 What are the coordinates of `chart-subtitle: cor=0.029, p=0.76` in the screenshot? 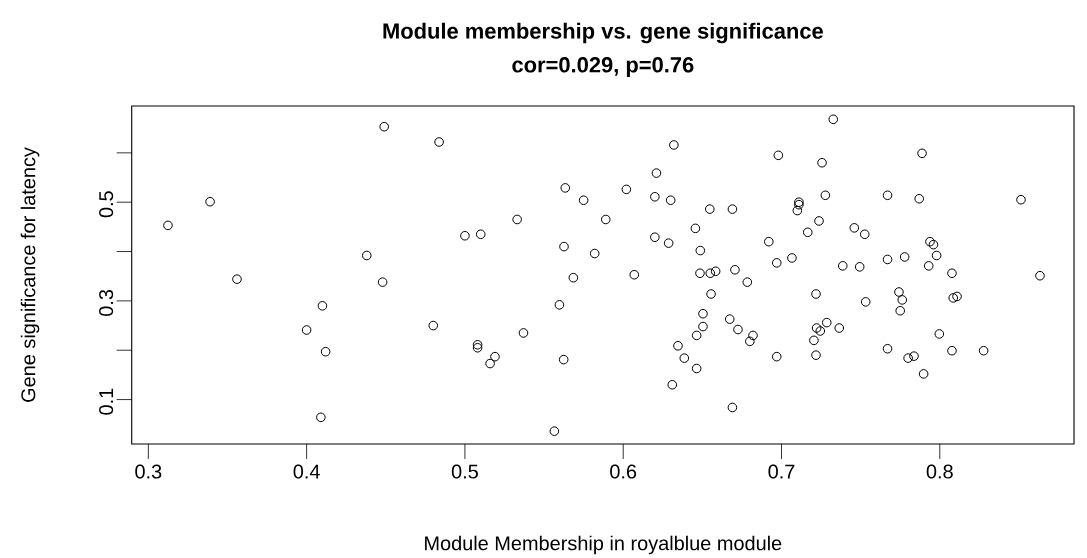 It's located at (603, 67).